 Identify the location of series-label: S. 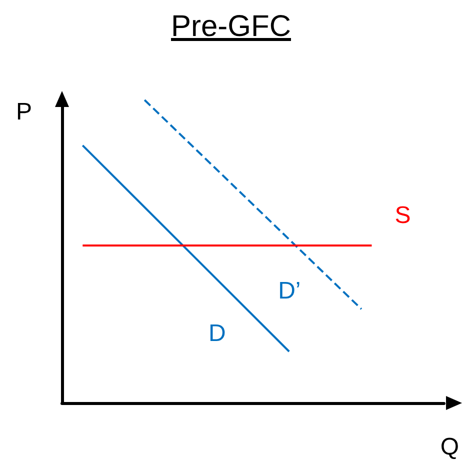
(402, 215).